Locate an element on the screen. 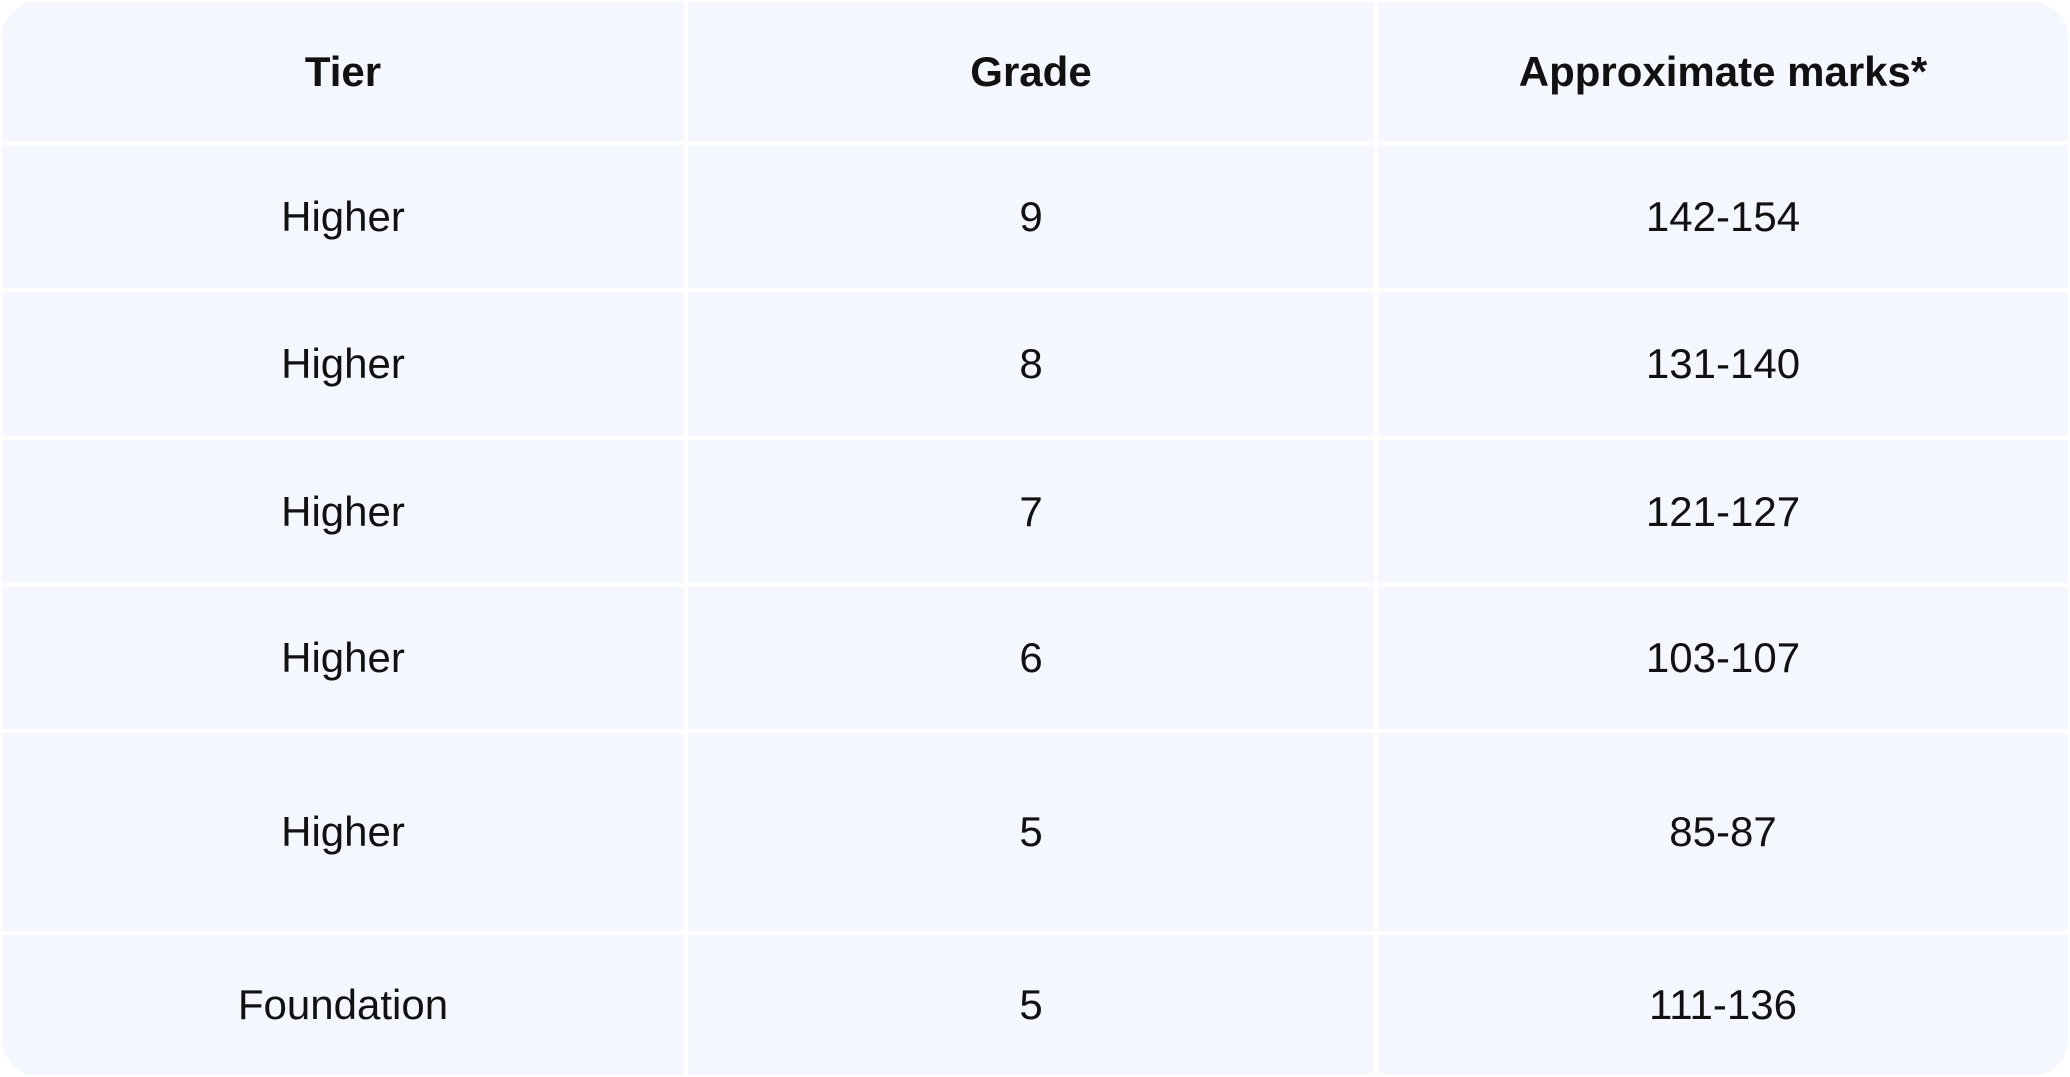  marks-cell: 103-107 is located at coordinates (1723, 658).